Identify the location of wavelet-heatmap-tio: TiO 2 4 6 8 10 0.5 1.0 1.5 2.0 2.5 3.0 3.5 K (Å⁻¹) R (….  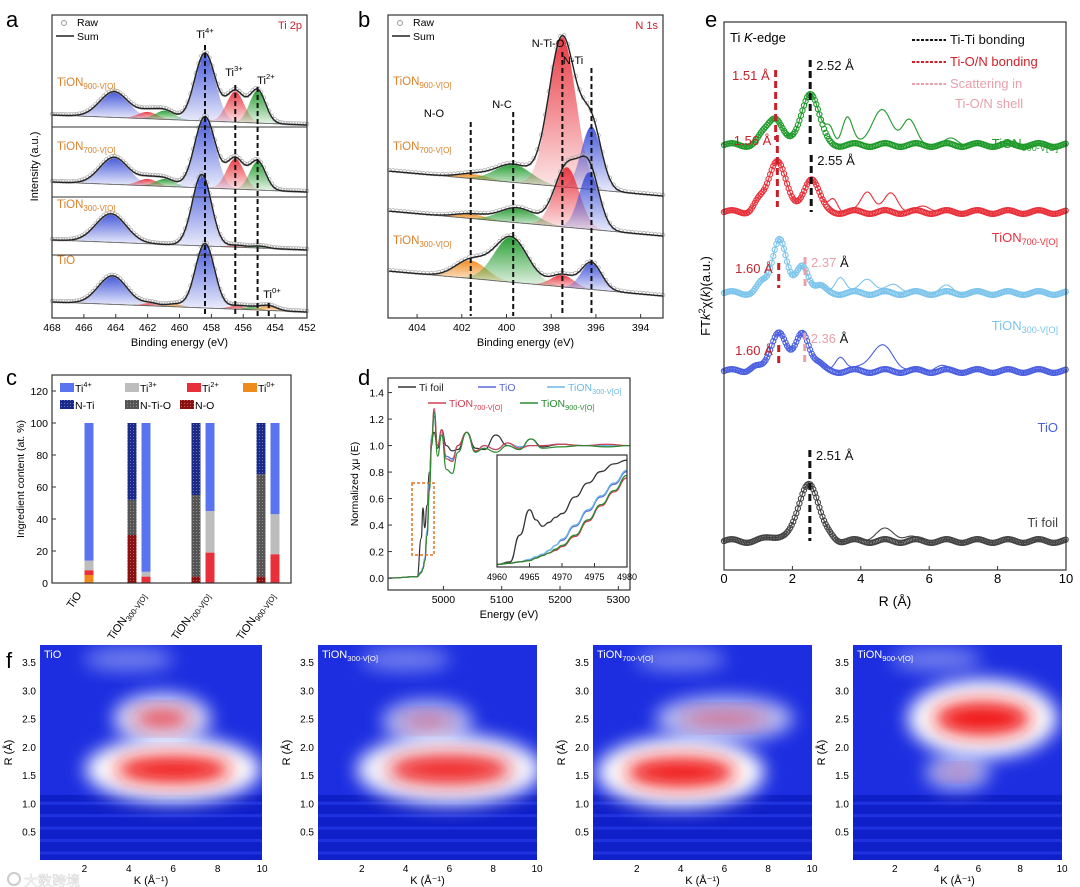
(135, 766).